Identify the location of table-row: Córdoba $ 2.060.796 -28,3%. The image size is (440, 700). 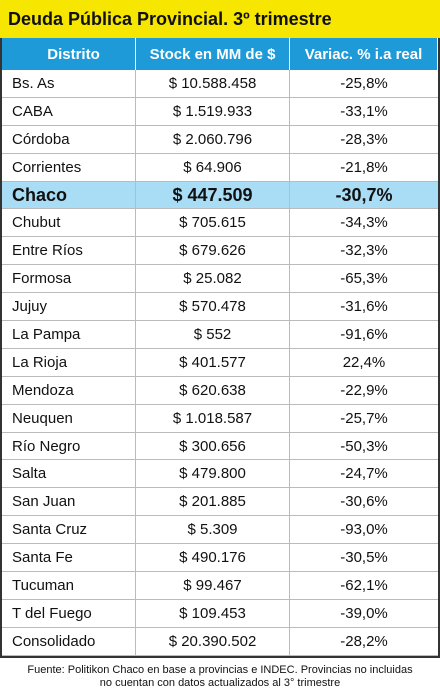
(220, 139).